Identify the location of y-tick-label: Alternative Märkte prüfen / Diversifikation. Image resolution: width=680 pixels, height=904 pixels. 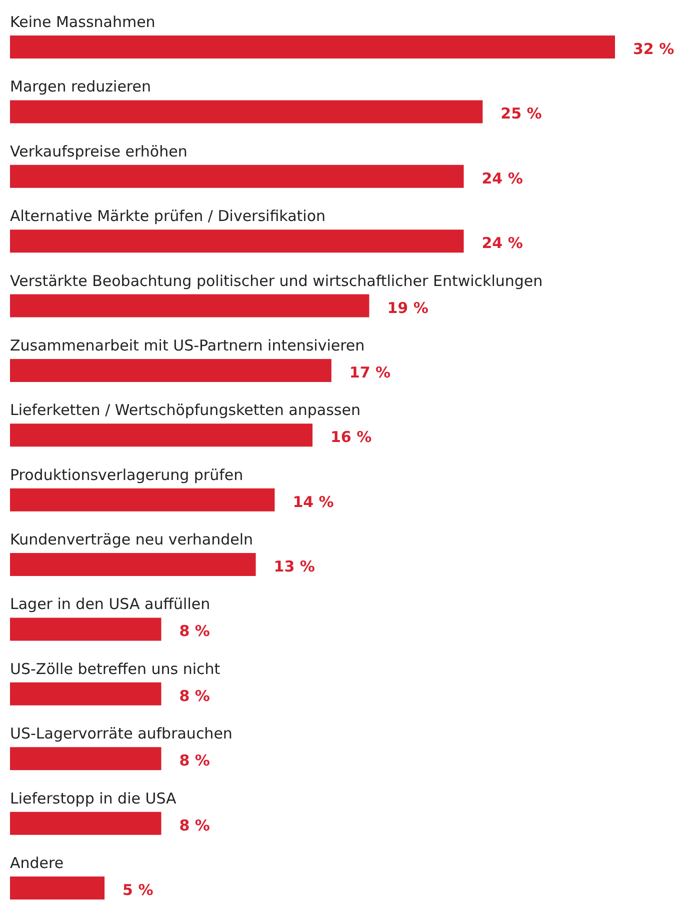
(168, 216).